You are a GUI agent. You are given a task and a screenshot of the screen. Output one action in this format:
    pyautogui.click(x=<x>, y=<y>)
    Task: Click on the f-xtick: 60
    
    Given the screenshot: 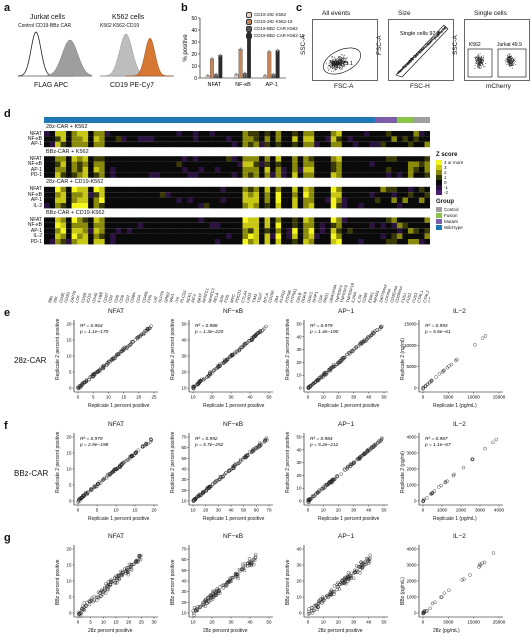 What is the action you would take?
    pyautogui.click(x=257, y=510)
    